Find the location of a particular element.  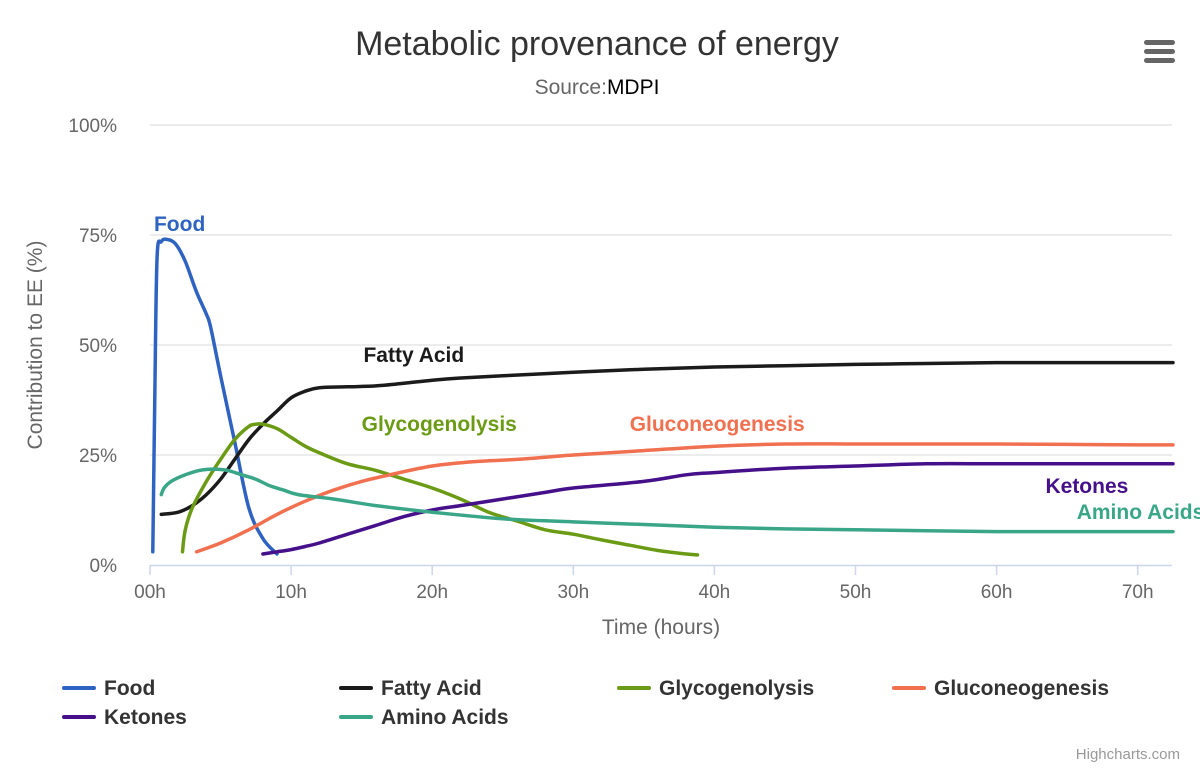

y-axis-ticks: 0% 25% 50% 75% 100% is located at coordinates (92, 346).